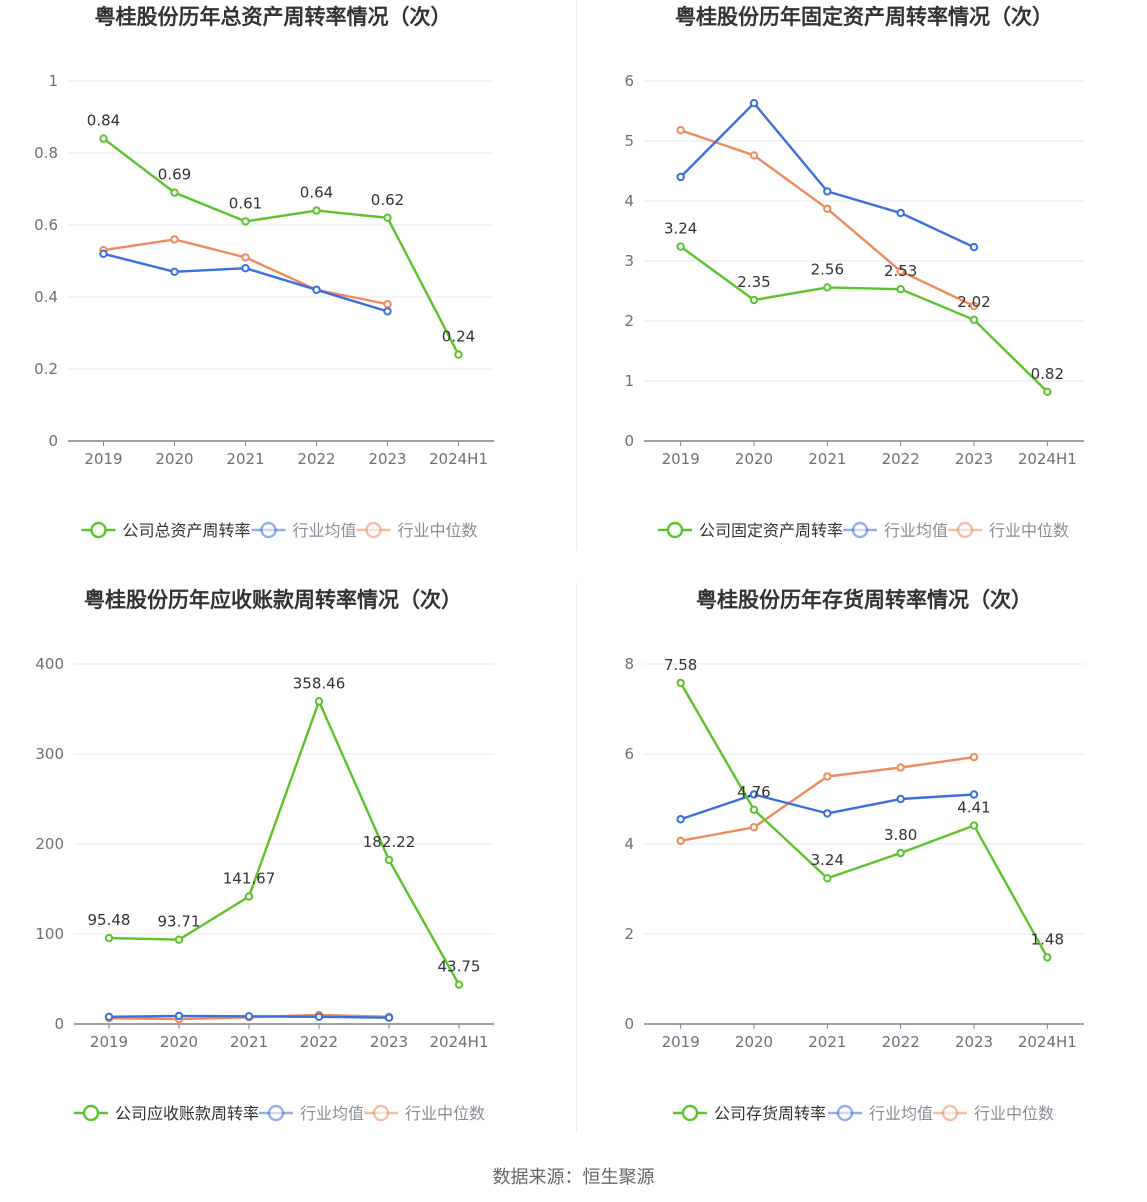 The height and width of the screenshot is (1202, 1147). Describe the element at coordinates (49, 844) in the screenshot. I see `y-tick-label: 200` at that location.